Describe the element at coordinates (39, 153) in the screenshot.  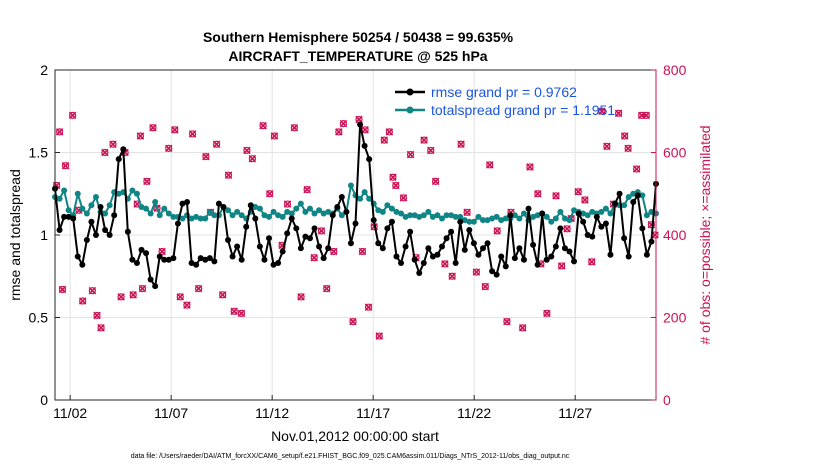
I see `y-tick-label: 1.5` at that location.